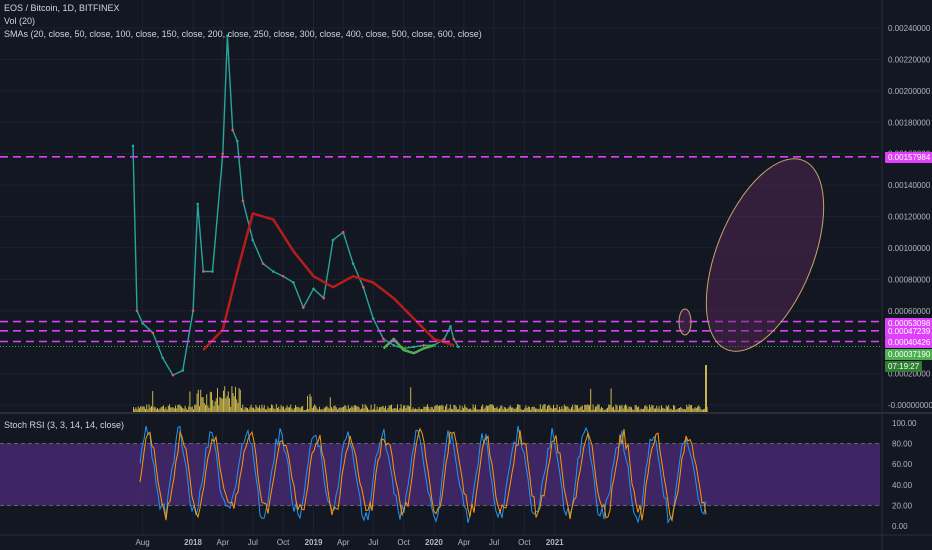 This screenshot has height=550, width=932. I want to click on x-tick-label: Oct, so click(403, 542).